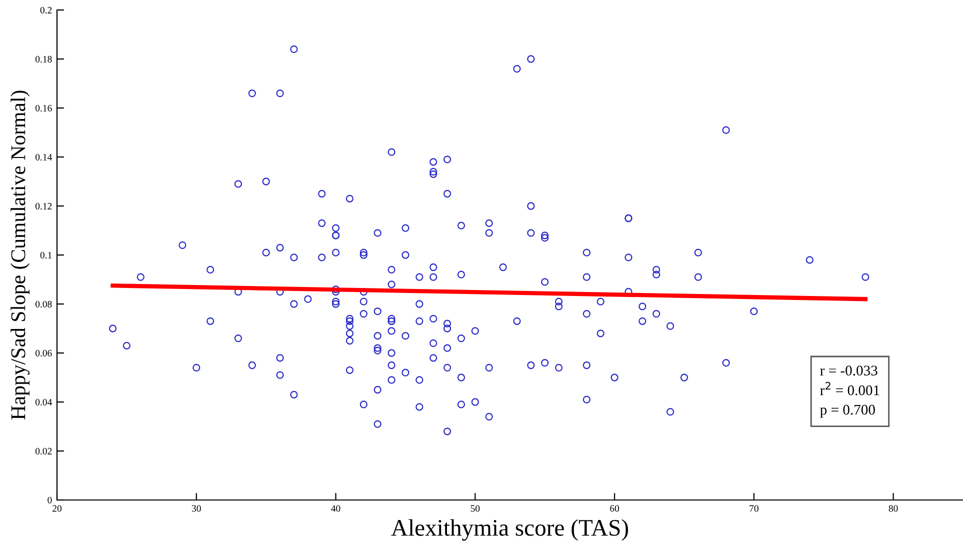 The image size is (963, 548). Describe the element at coordinates (43, 206) in the screenshot. I see `y-tick-label: 0.12` at that location.